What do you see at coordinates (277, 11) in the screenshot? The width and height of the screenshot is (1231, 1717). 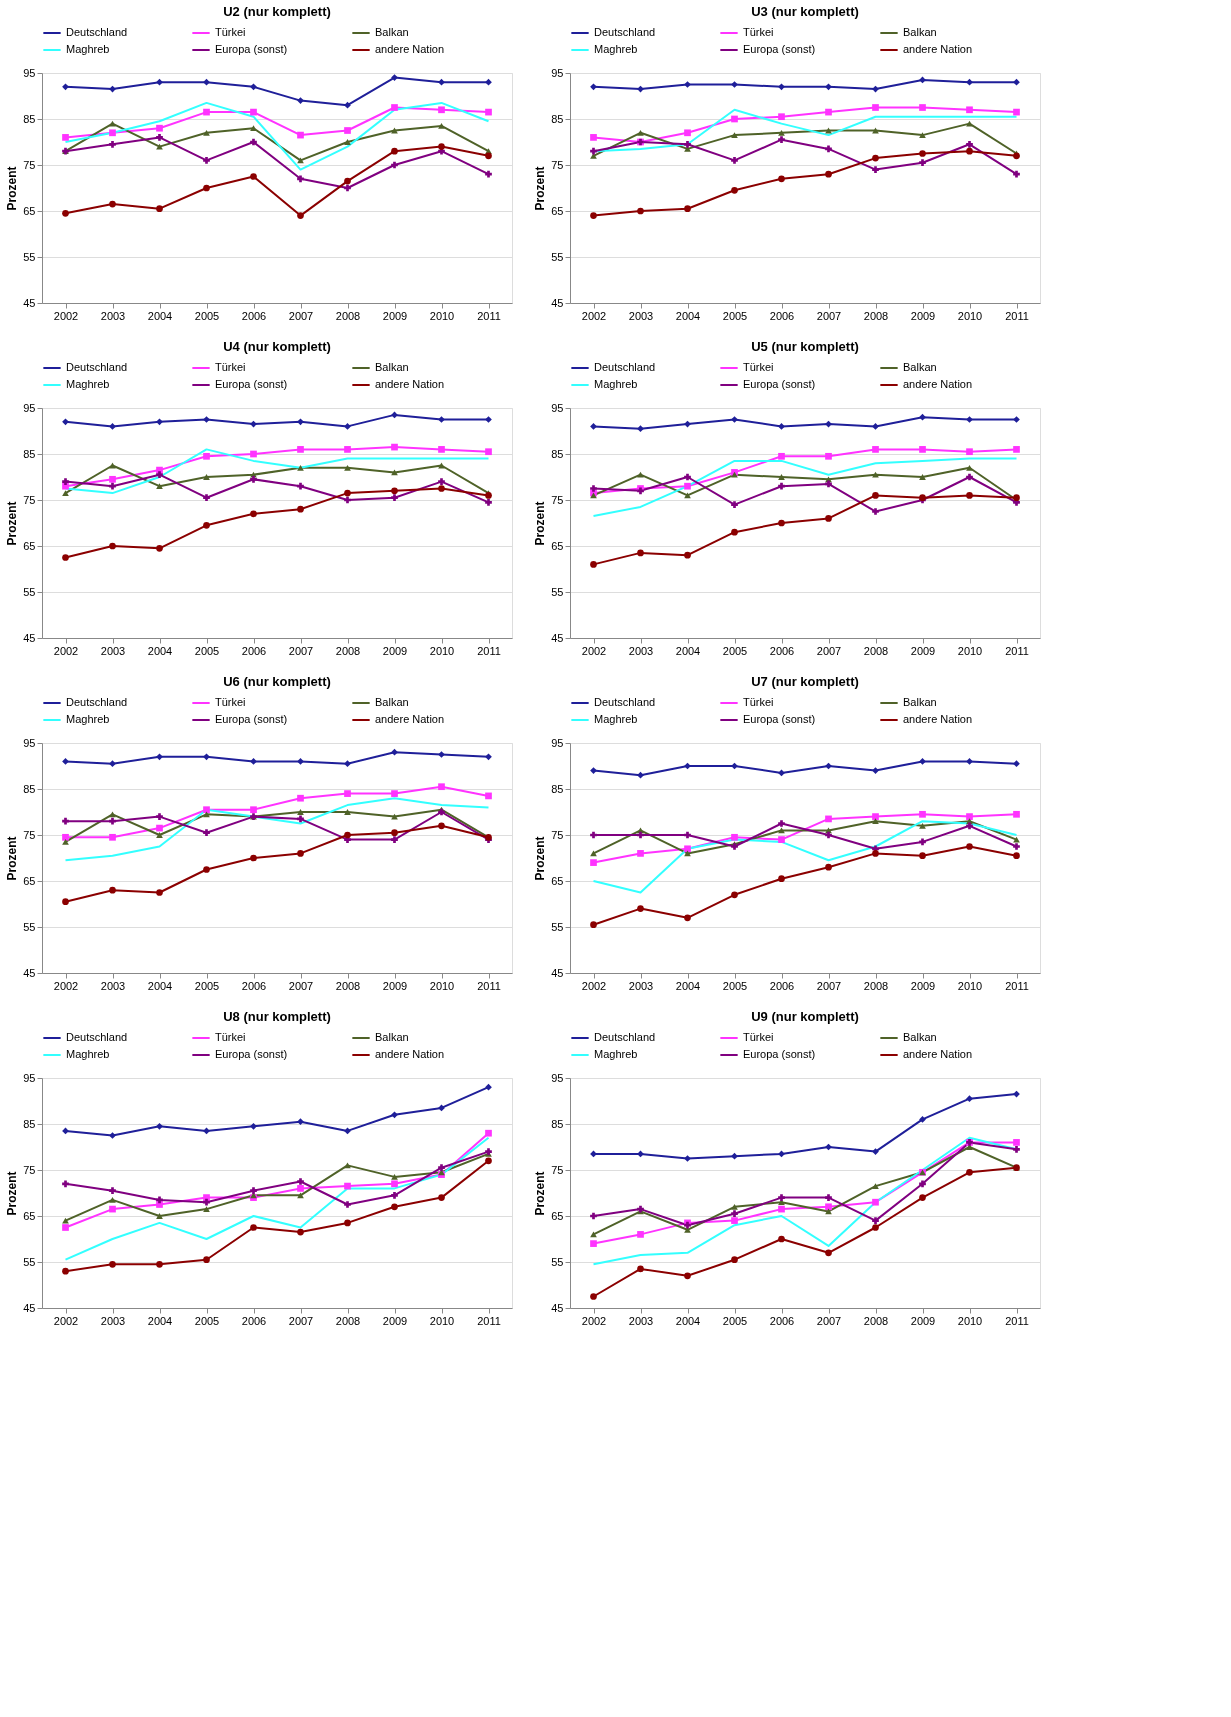 I see `chart-title: U2 (nur komplett)` at bounding box center [277, 11].